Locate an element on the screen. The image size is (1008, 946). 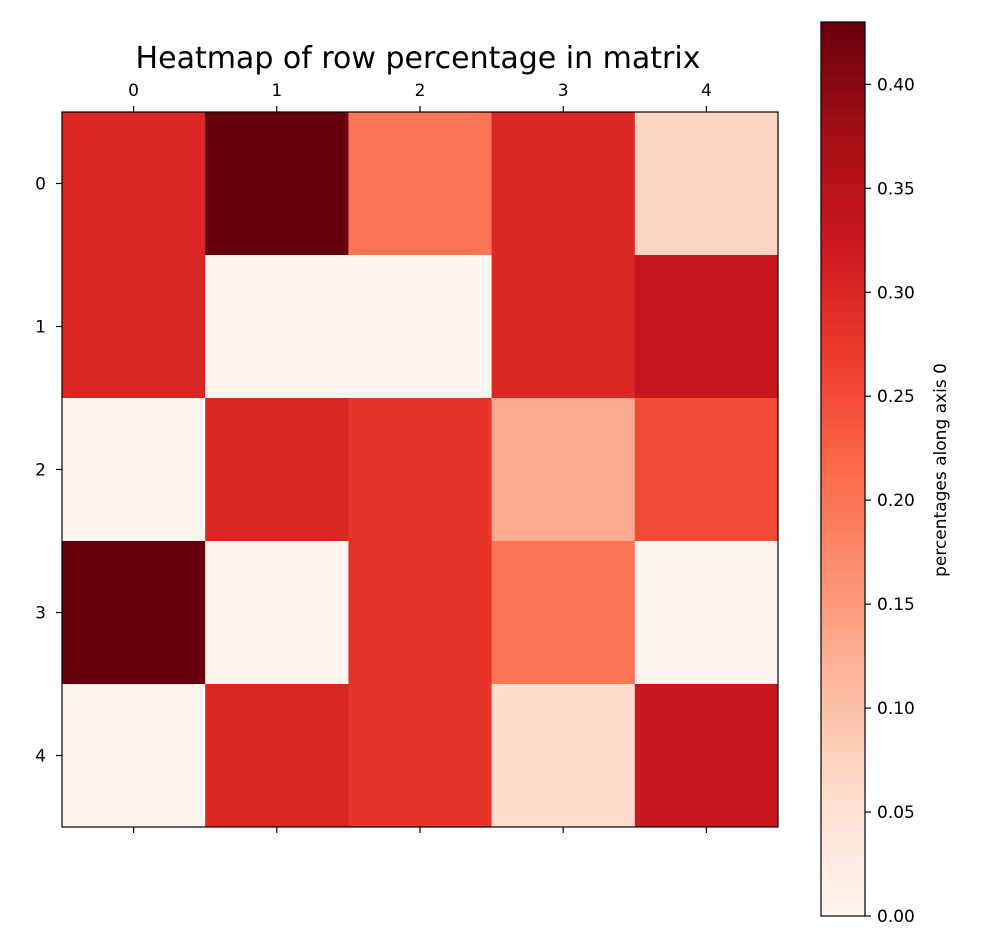
heatmap-cell-r2-c3 is located at coordinates (563, 470).